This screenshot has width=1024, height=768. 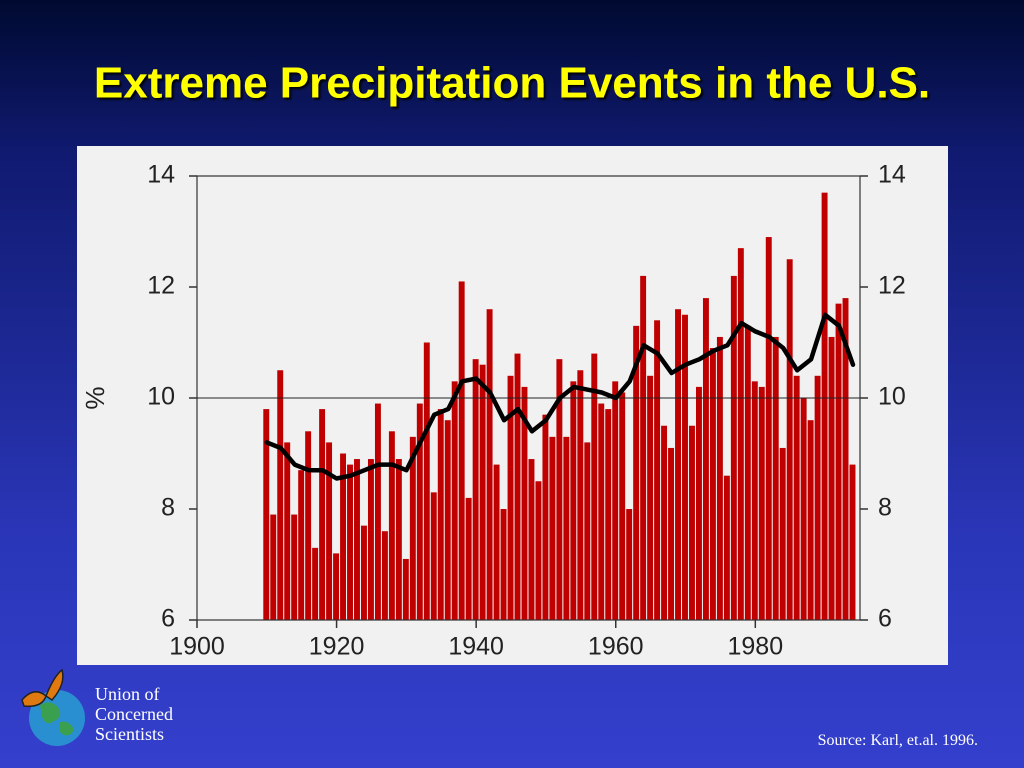 What do you see at coordinates (168, 619) in the screenshot?
I see `y-tick-label: 6` at bounding box center [168, 619].